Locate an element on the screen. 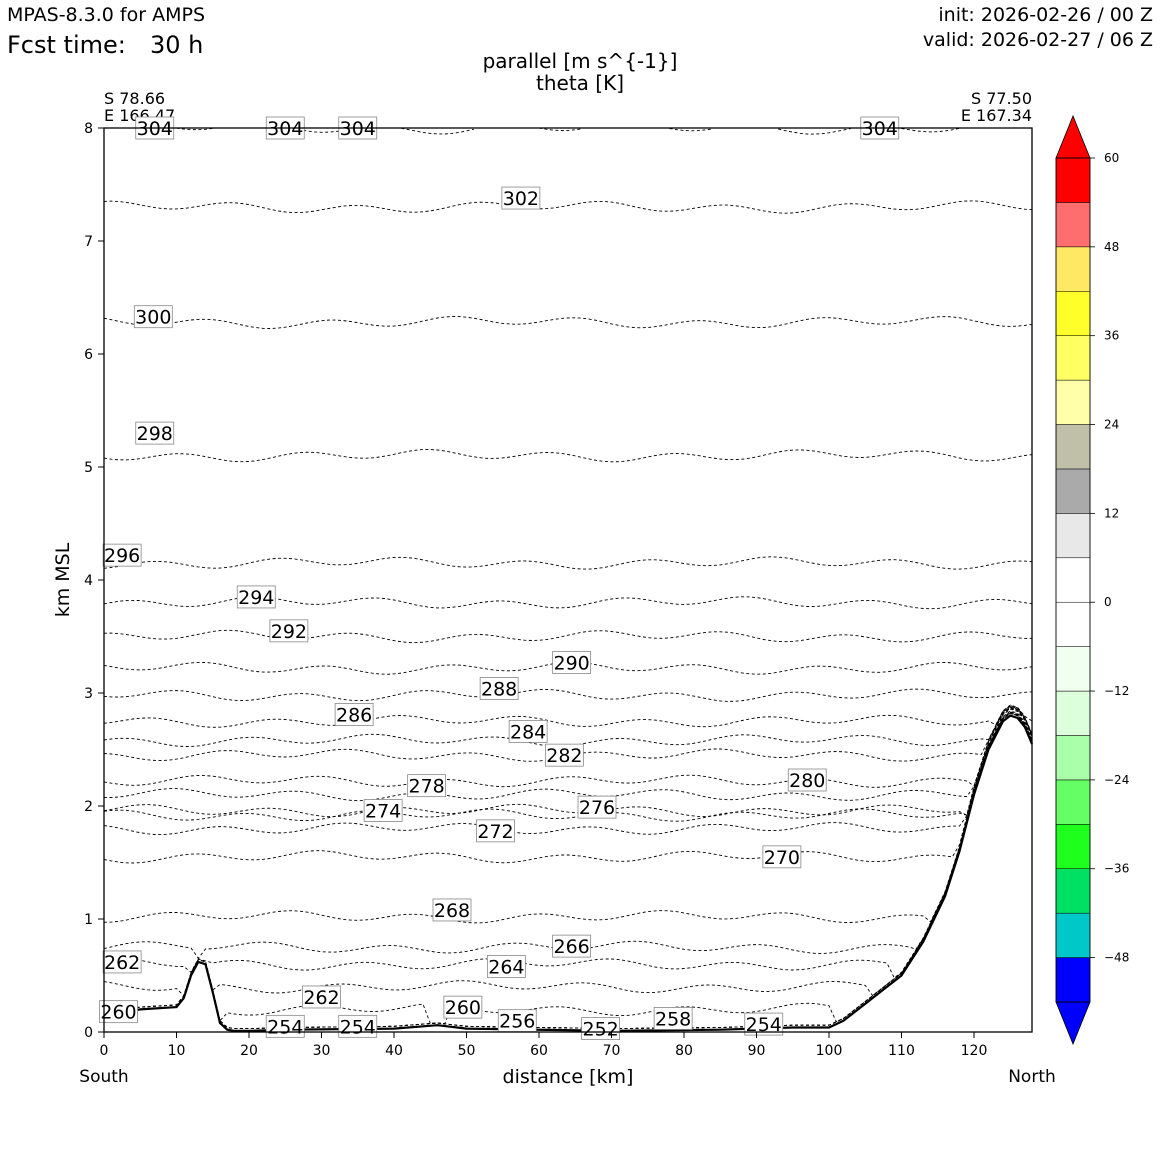 This screenshot has width=1160, height=1160. svg-text: 270 is located at coordinates (782, 858).